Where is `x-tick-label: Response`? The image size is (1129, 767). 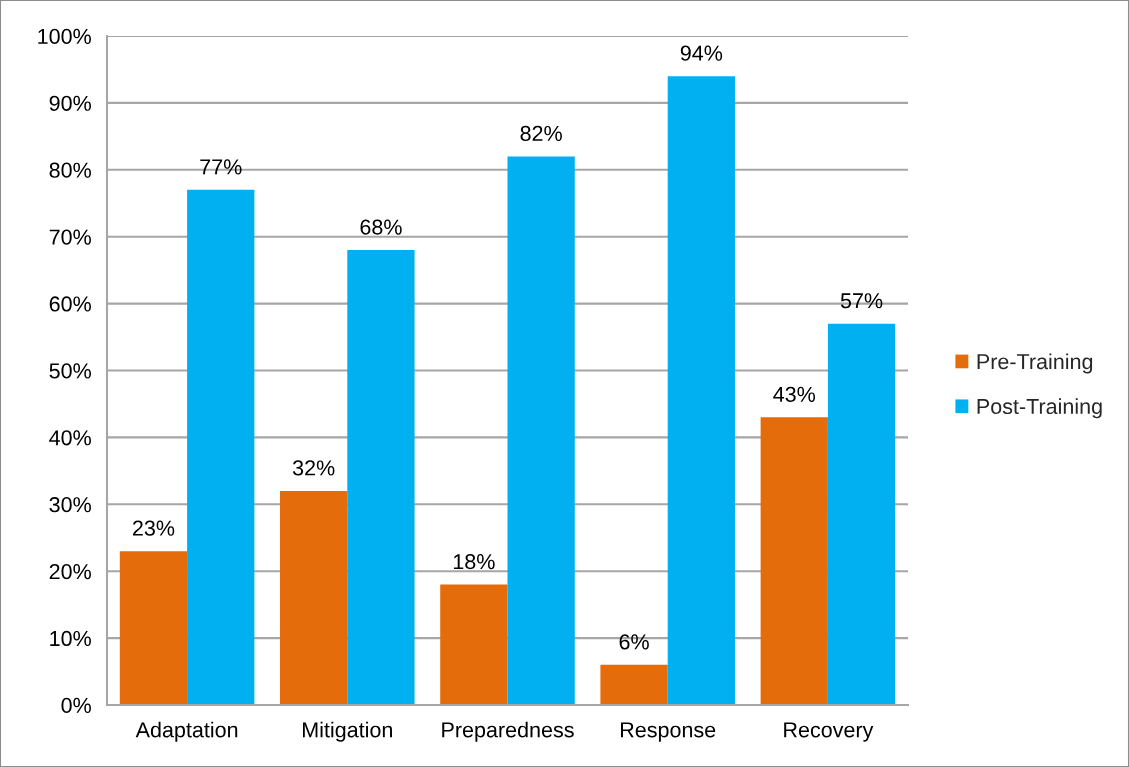
x-tick-label: Response is located at coordinates (668, 732).